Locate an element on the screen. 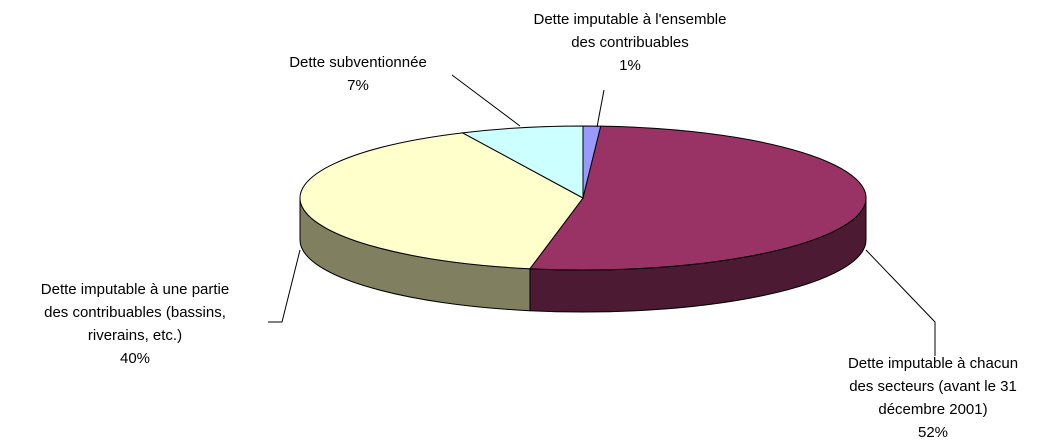  value-label: 1% is located at coordinates (630, 65).